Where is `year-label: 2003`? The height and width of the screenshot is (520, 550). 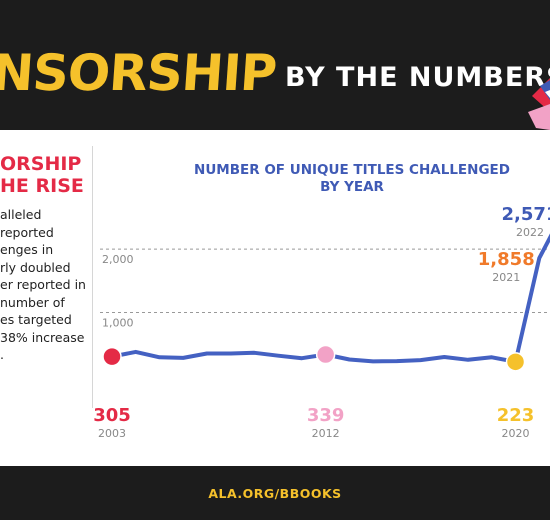 year-label: 2003 is located at coordinates (112, 433).